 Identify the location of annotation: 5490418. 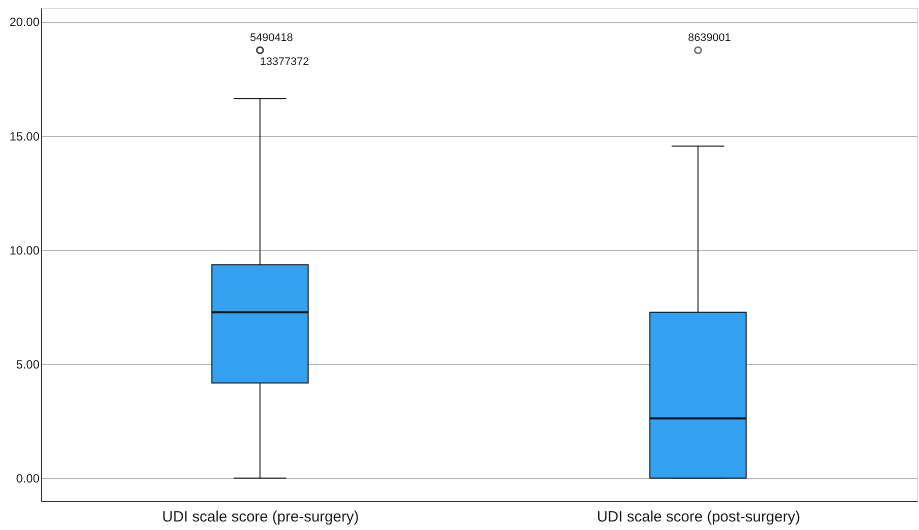
(271, 38).